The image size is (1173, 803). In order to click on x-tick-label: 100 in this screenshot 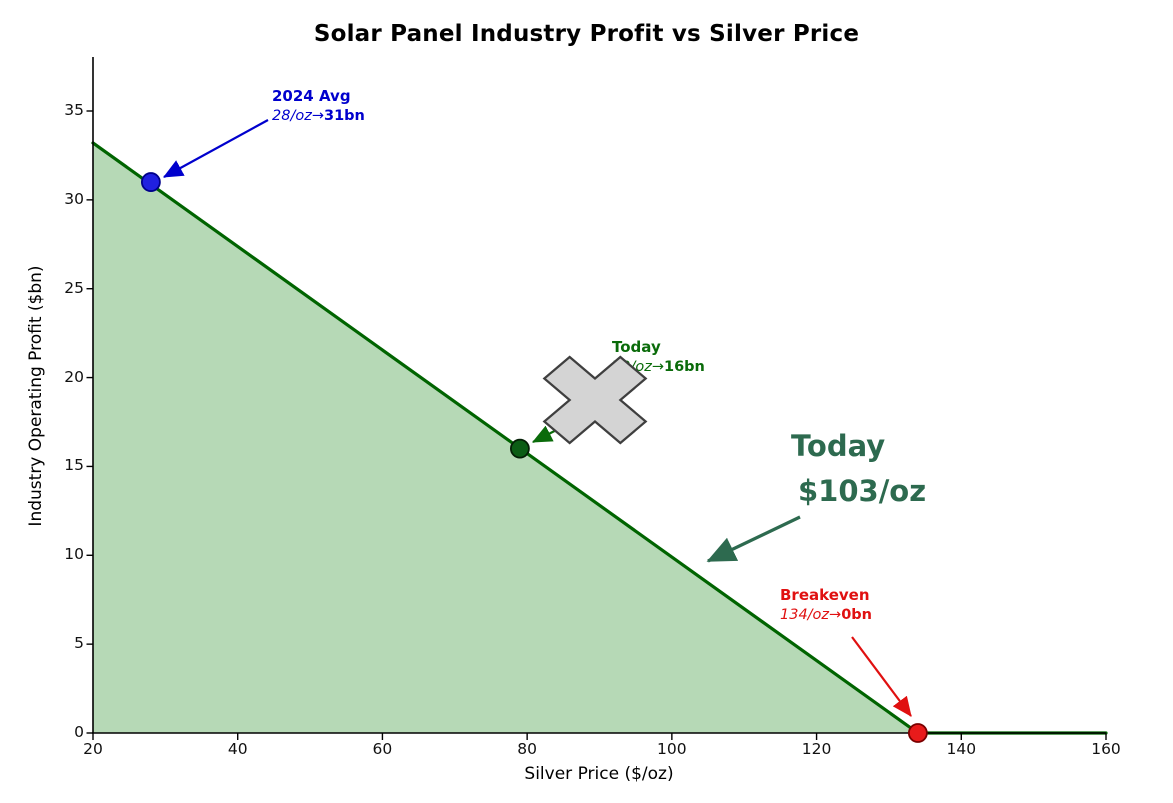, I will do `click(672, 749)`.